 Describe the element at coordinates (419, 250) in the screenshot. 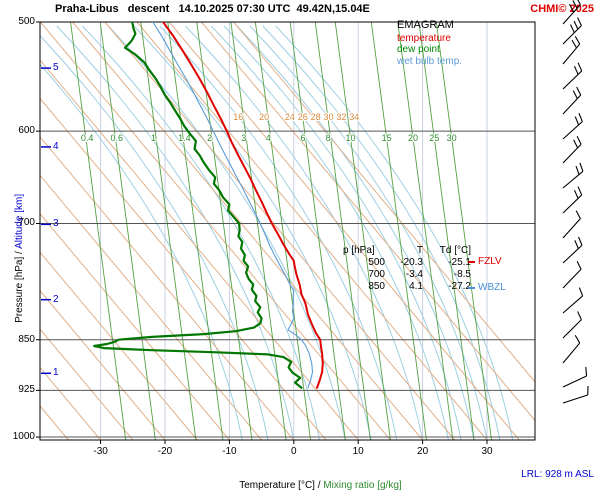

I see `col-temperature: T` at that location.